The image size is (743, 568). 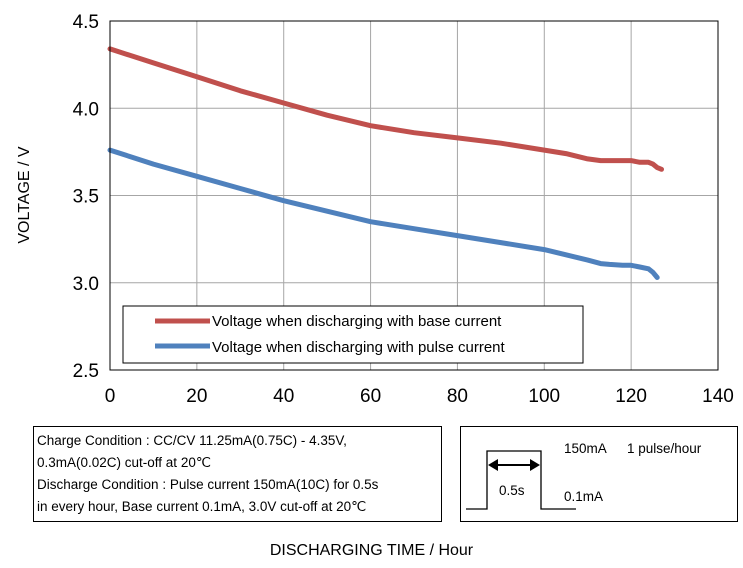 What do you see at coordinates (599, 474) in the screenshot?
I see `pulse-diagram: 0.5s 150mA 1 pulse/hour 0.1mA` at bounding box center [599, 474].